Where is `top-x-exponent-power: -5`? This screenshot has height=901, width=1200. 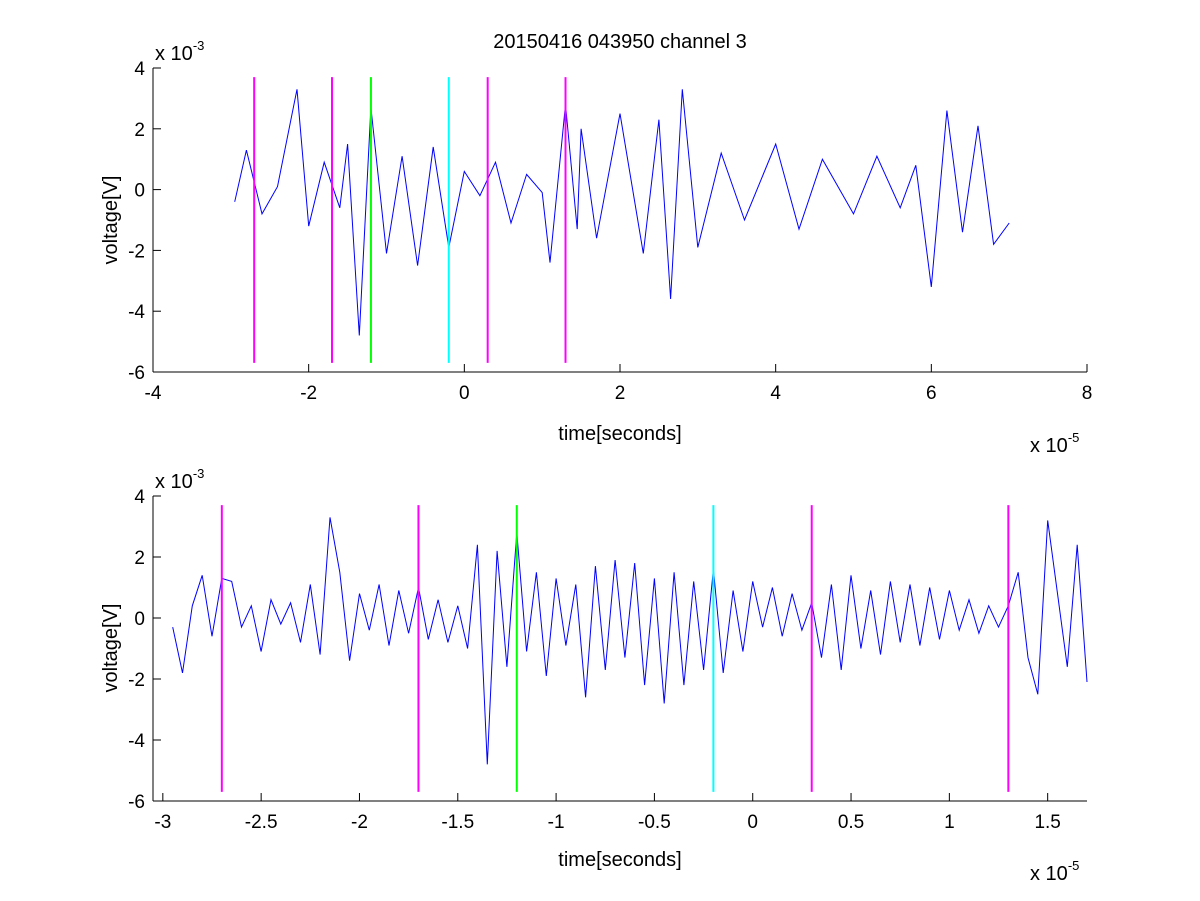 top-x-exponent-power: -5 is located at coordinates (1074, 437).